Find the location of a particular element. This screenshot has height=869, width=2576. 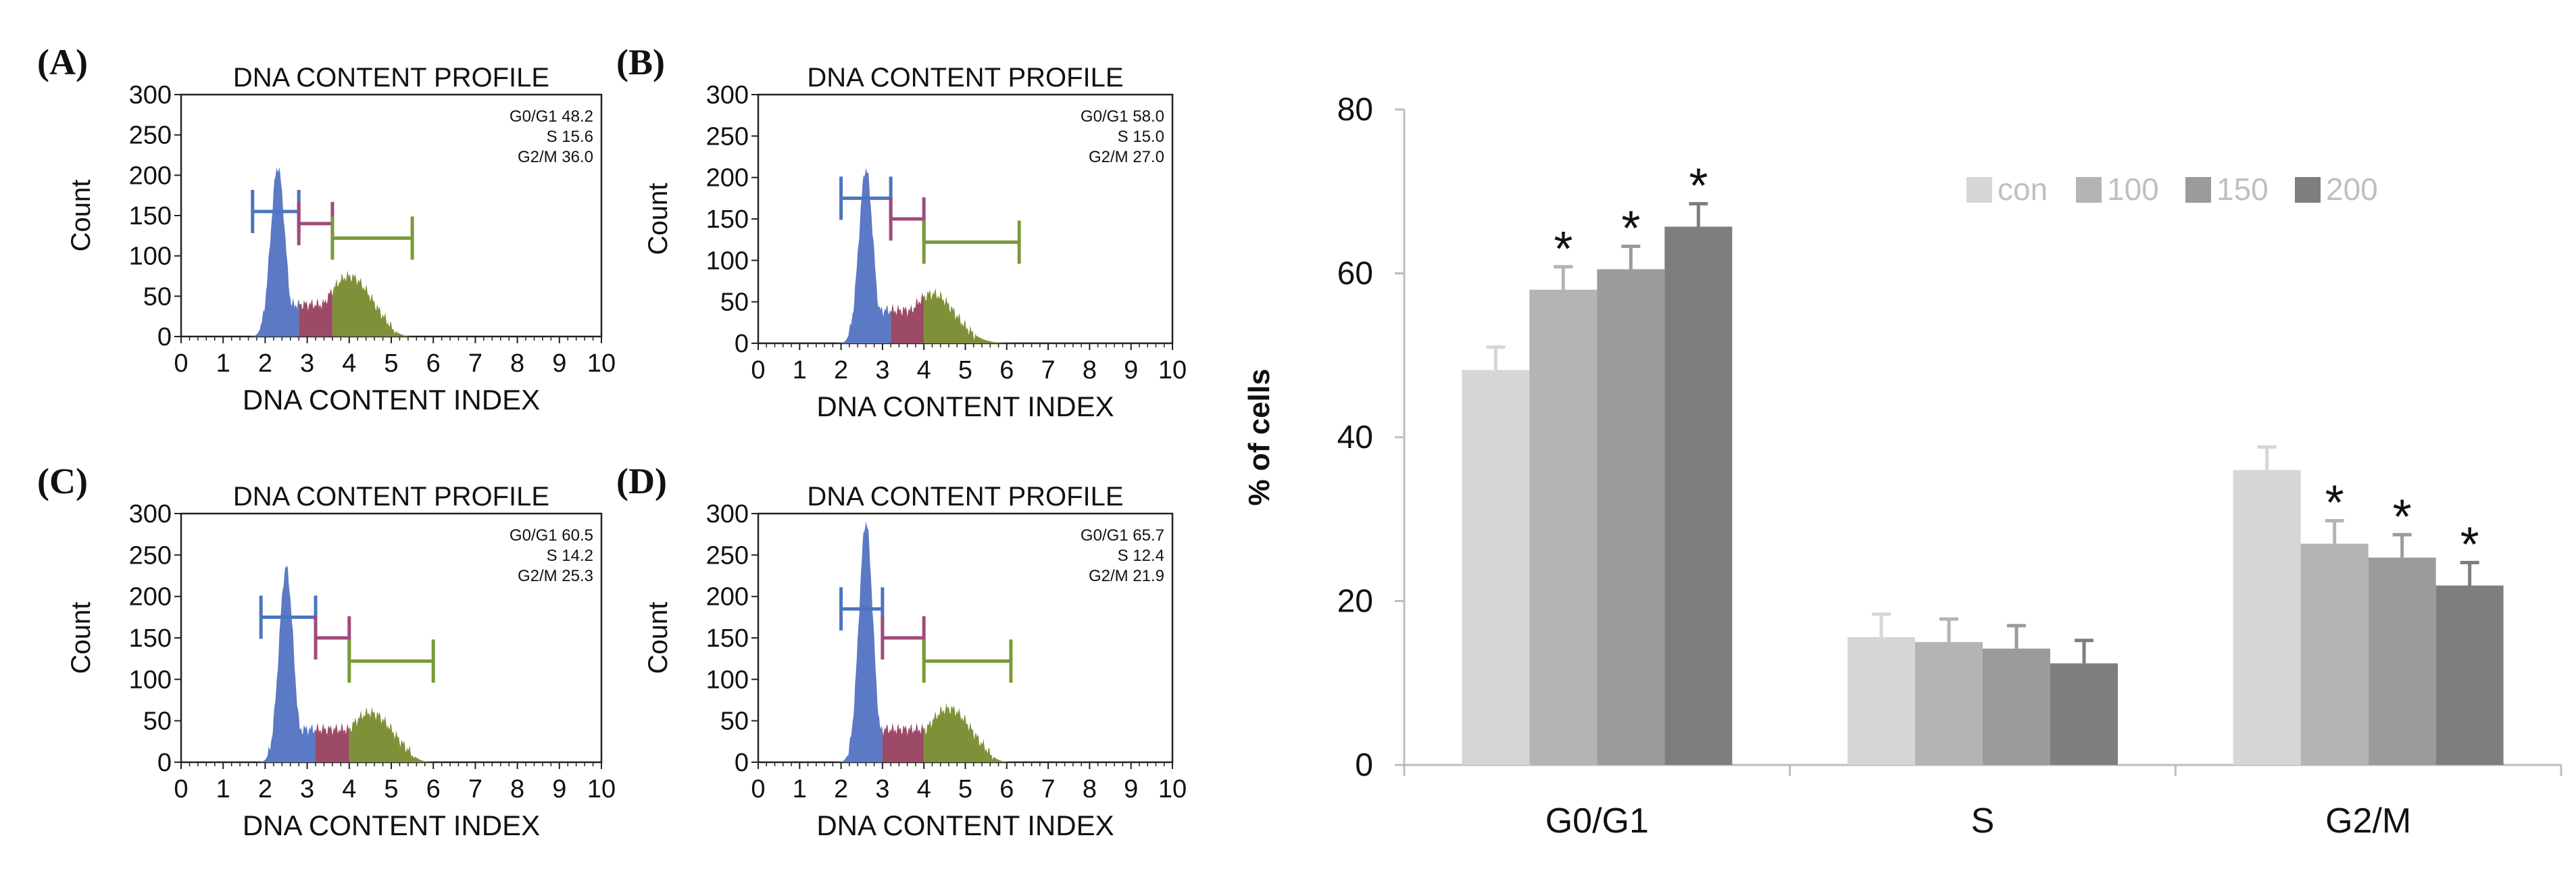

phase-stat: S 15.6 is located at coordinates (570, 137).